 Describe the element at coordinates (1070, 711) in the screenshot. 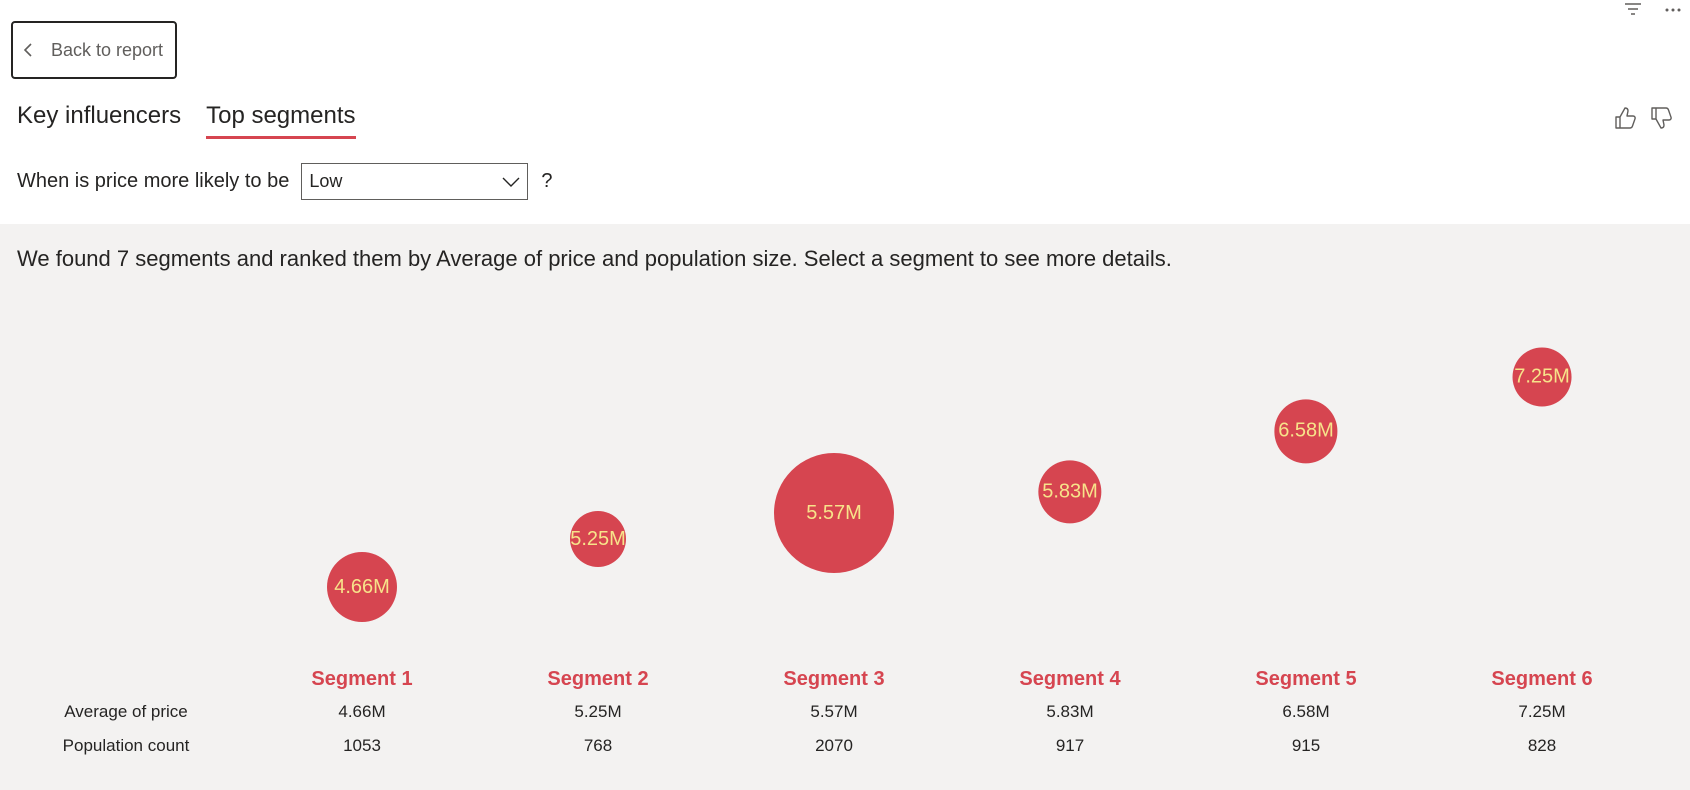

I see `average-price-cell: 5.83M` at that location.